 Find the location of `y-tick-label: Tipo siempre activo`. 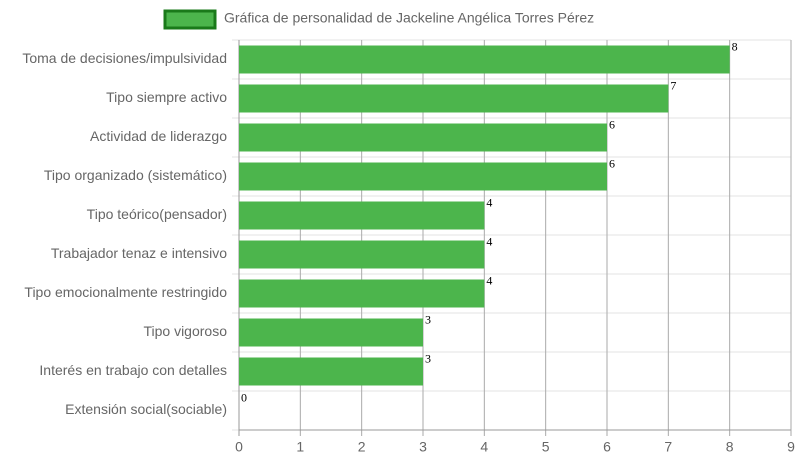

y-tick-label: Tipo siempre activo is located at coordinates (166, 97).